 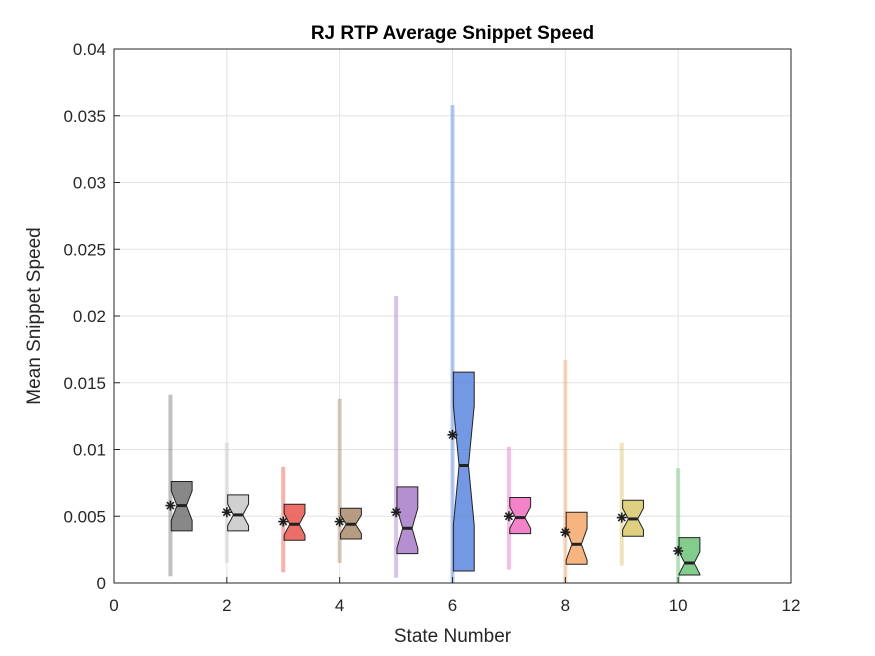 What do you see at coordinates (678, 605) in the screenshot?
I see `x-tick-label: 10` at bounding box center [678, 605].